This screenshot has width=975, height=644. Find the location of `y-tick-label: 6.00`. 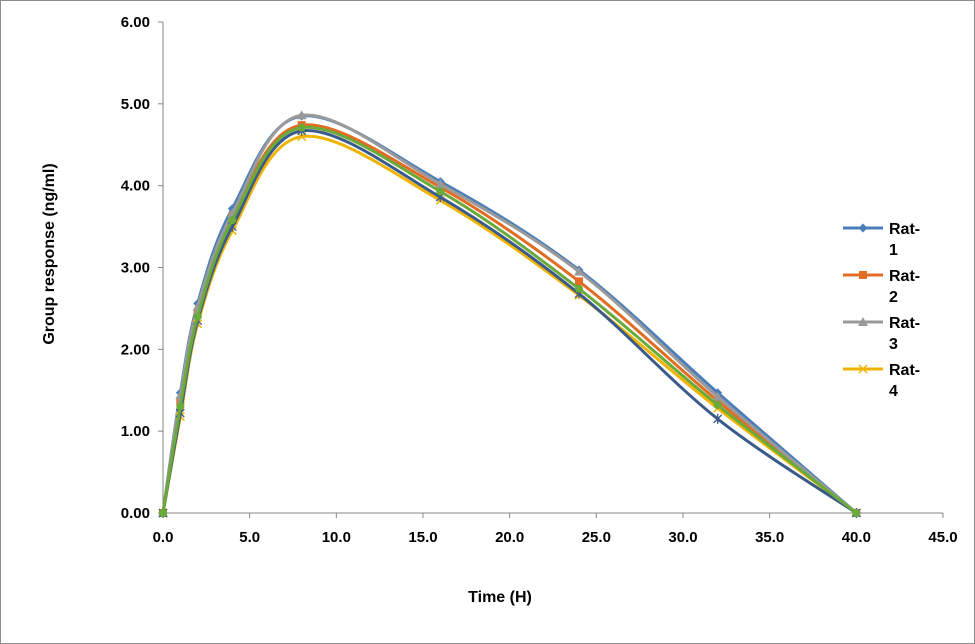

y-tick-label: 6.00 is located at coordinates (135, 22).